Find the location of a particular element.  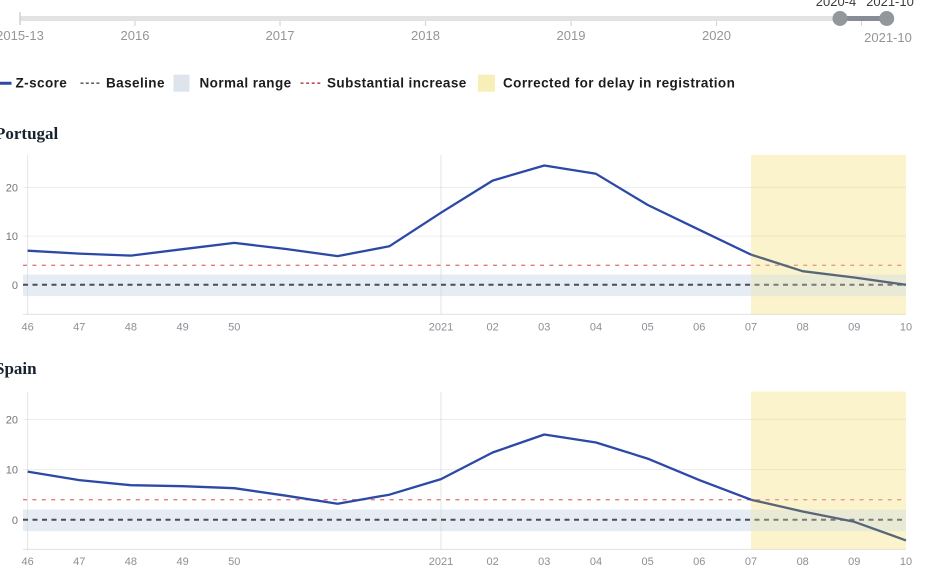

svg-text: 2017 is located at coordinates (280, 35).